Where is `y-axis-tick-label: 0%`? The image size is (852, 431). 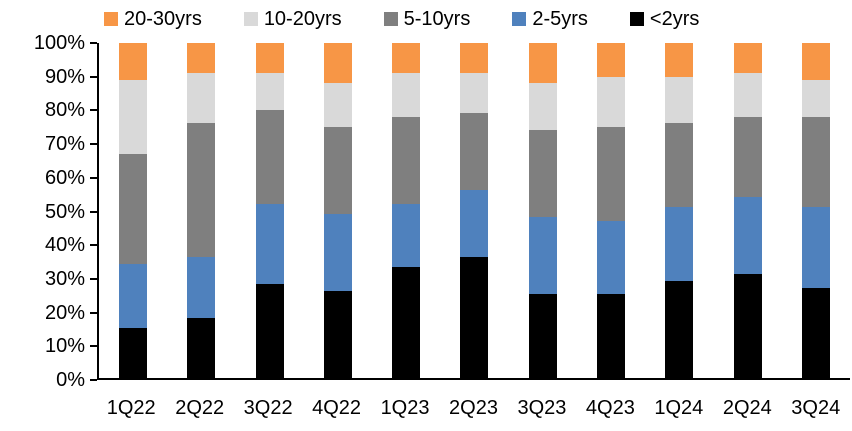 y-axis-tick-label: 0% is located at coordinates (70, 380).